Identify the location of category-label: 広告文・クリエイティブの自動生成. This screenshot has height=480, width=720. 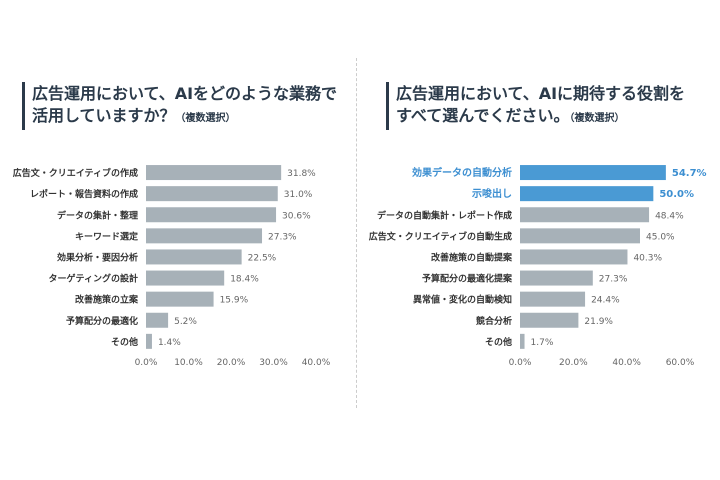
(440, 236).